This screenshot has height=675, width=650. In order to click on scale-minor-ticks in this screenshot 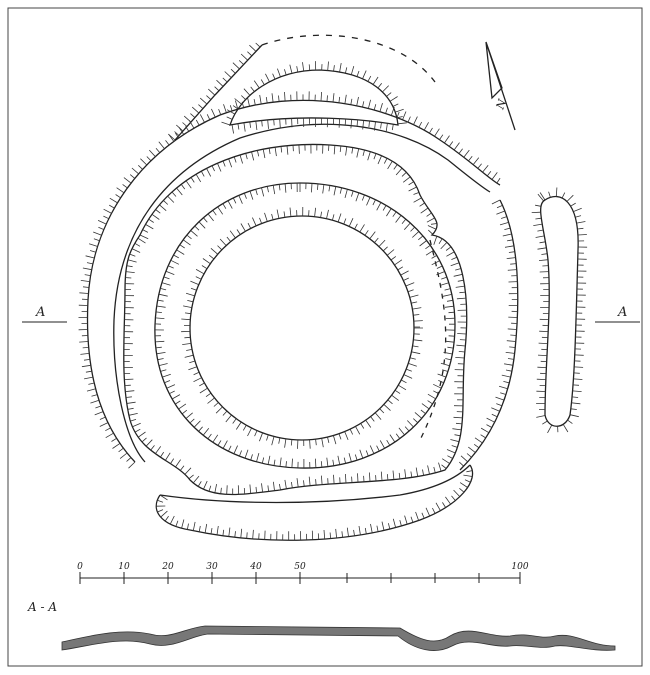, I will do `click(413, 578)`.